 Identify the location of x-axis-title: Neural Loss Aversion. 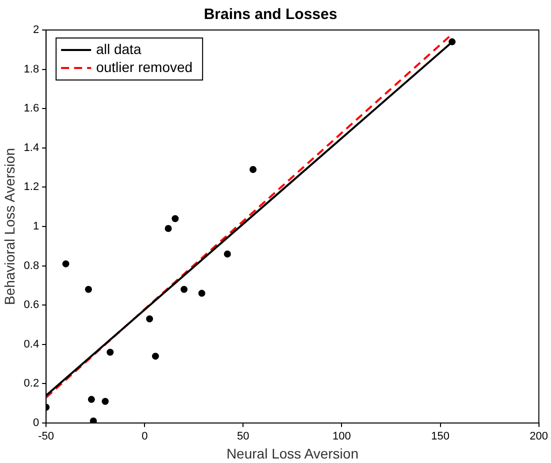
(292, 453).